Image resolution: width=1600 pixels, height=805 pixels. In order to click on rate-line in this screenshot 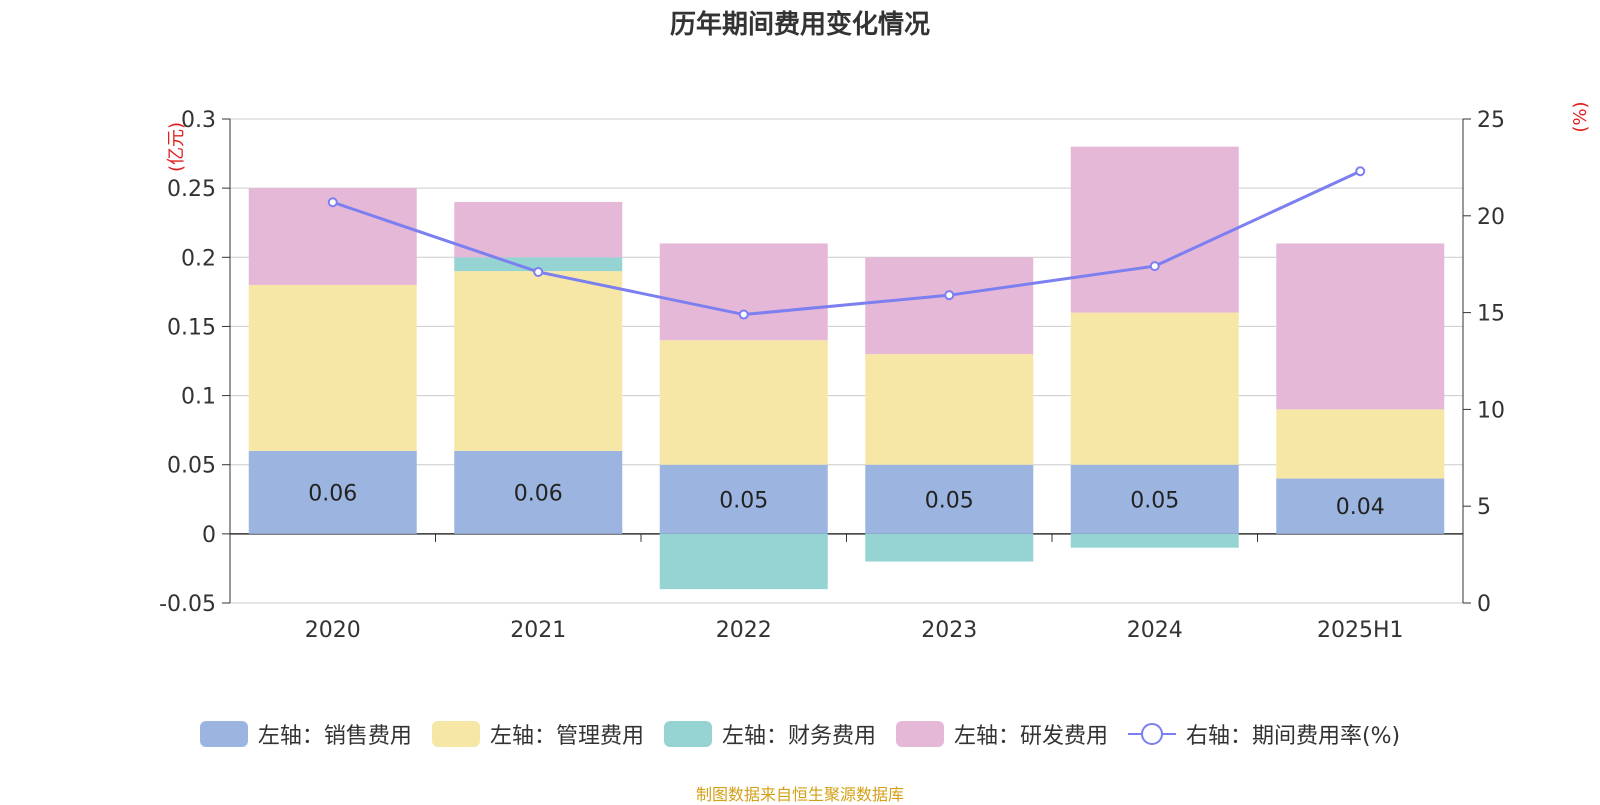, I will do `click(846, 243)`.